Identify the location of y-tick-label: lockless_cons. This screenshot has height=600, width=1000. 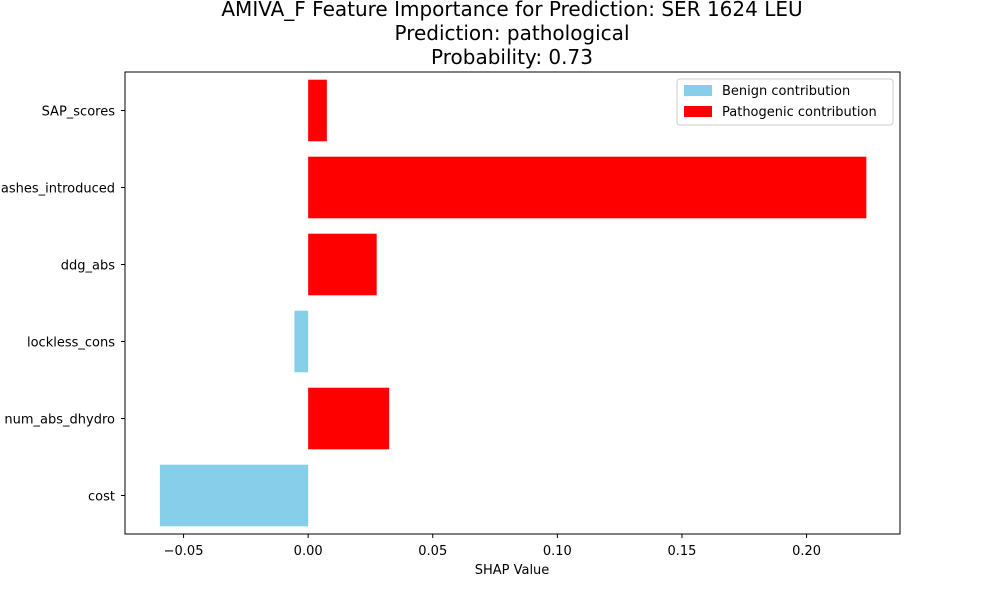
(71, 343).